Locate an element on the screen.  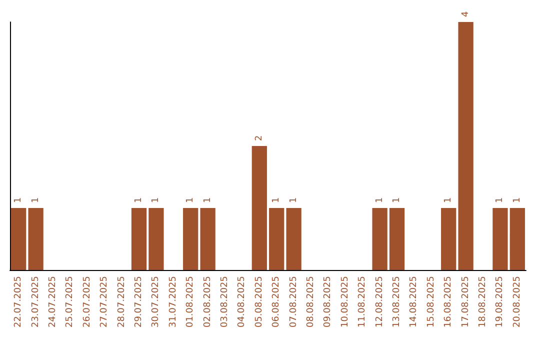
x-tick-label: 23.07.2025 is located at coordinates (35, 302).